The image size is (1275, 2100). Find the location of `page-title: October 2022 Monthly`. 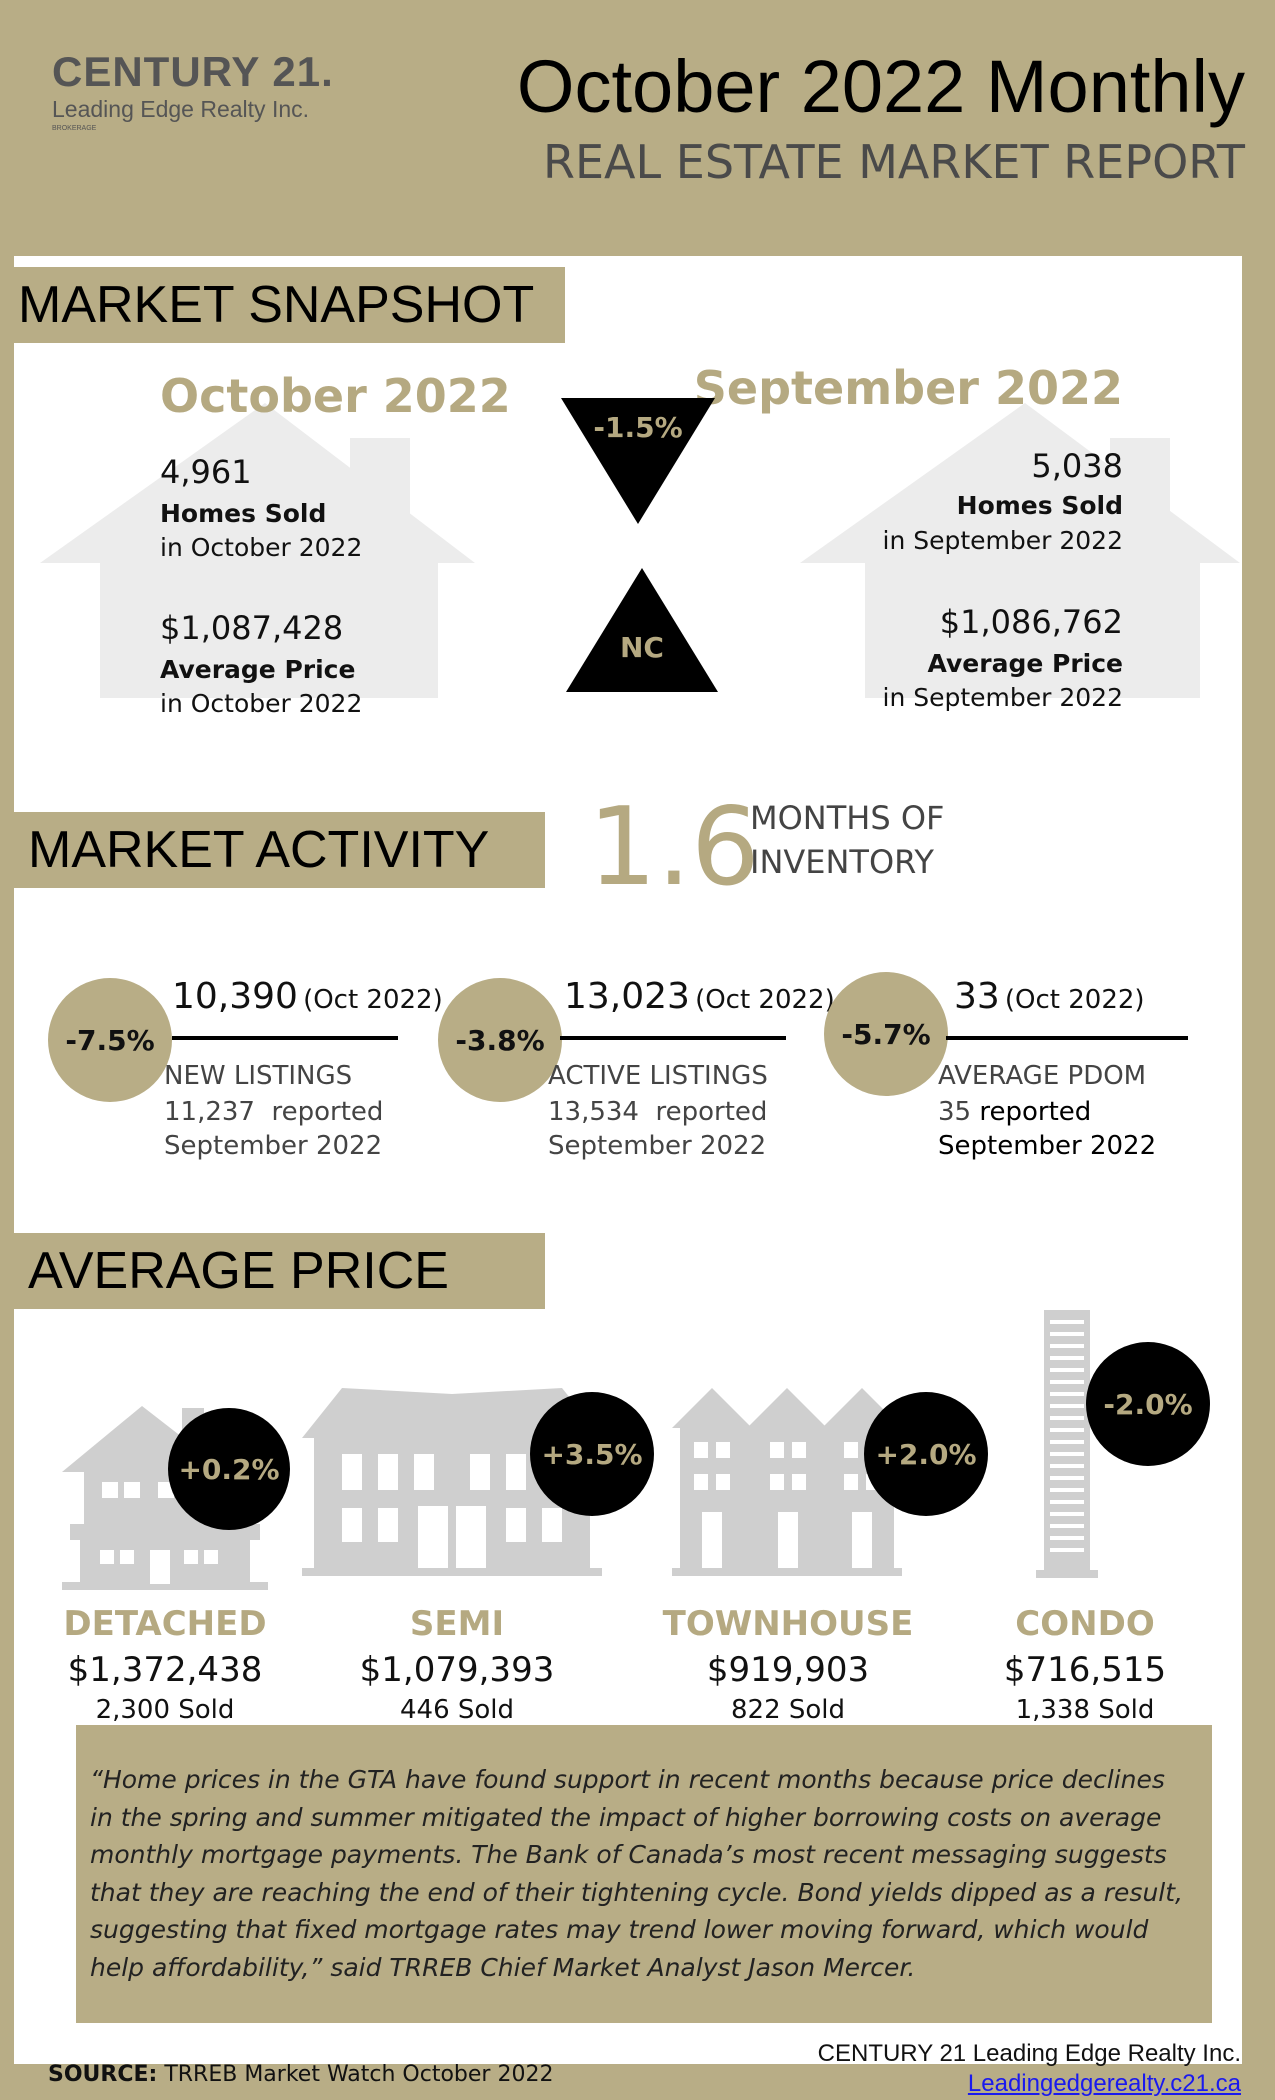

page-title: October 2022 Monthly is located at coordinates (880, 86).